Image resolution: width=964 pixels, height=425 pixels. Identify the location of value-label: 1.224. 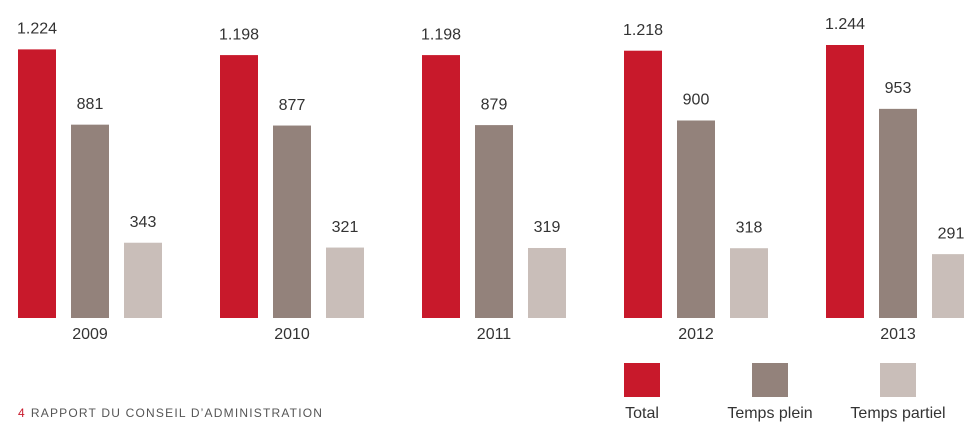
(37, 29).